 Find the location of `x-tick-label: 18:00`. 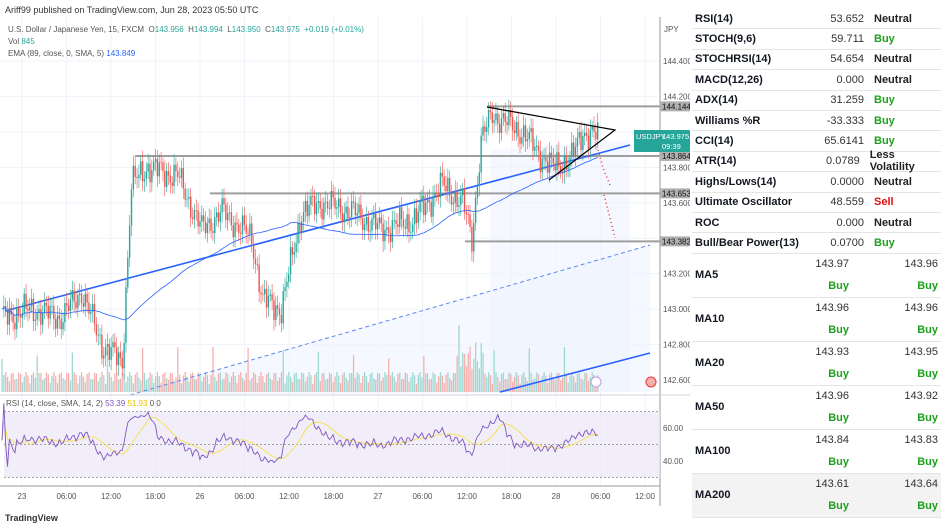

x-tick-label: 18:00 is located at coordinates (511, 496).